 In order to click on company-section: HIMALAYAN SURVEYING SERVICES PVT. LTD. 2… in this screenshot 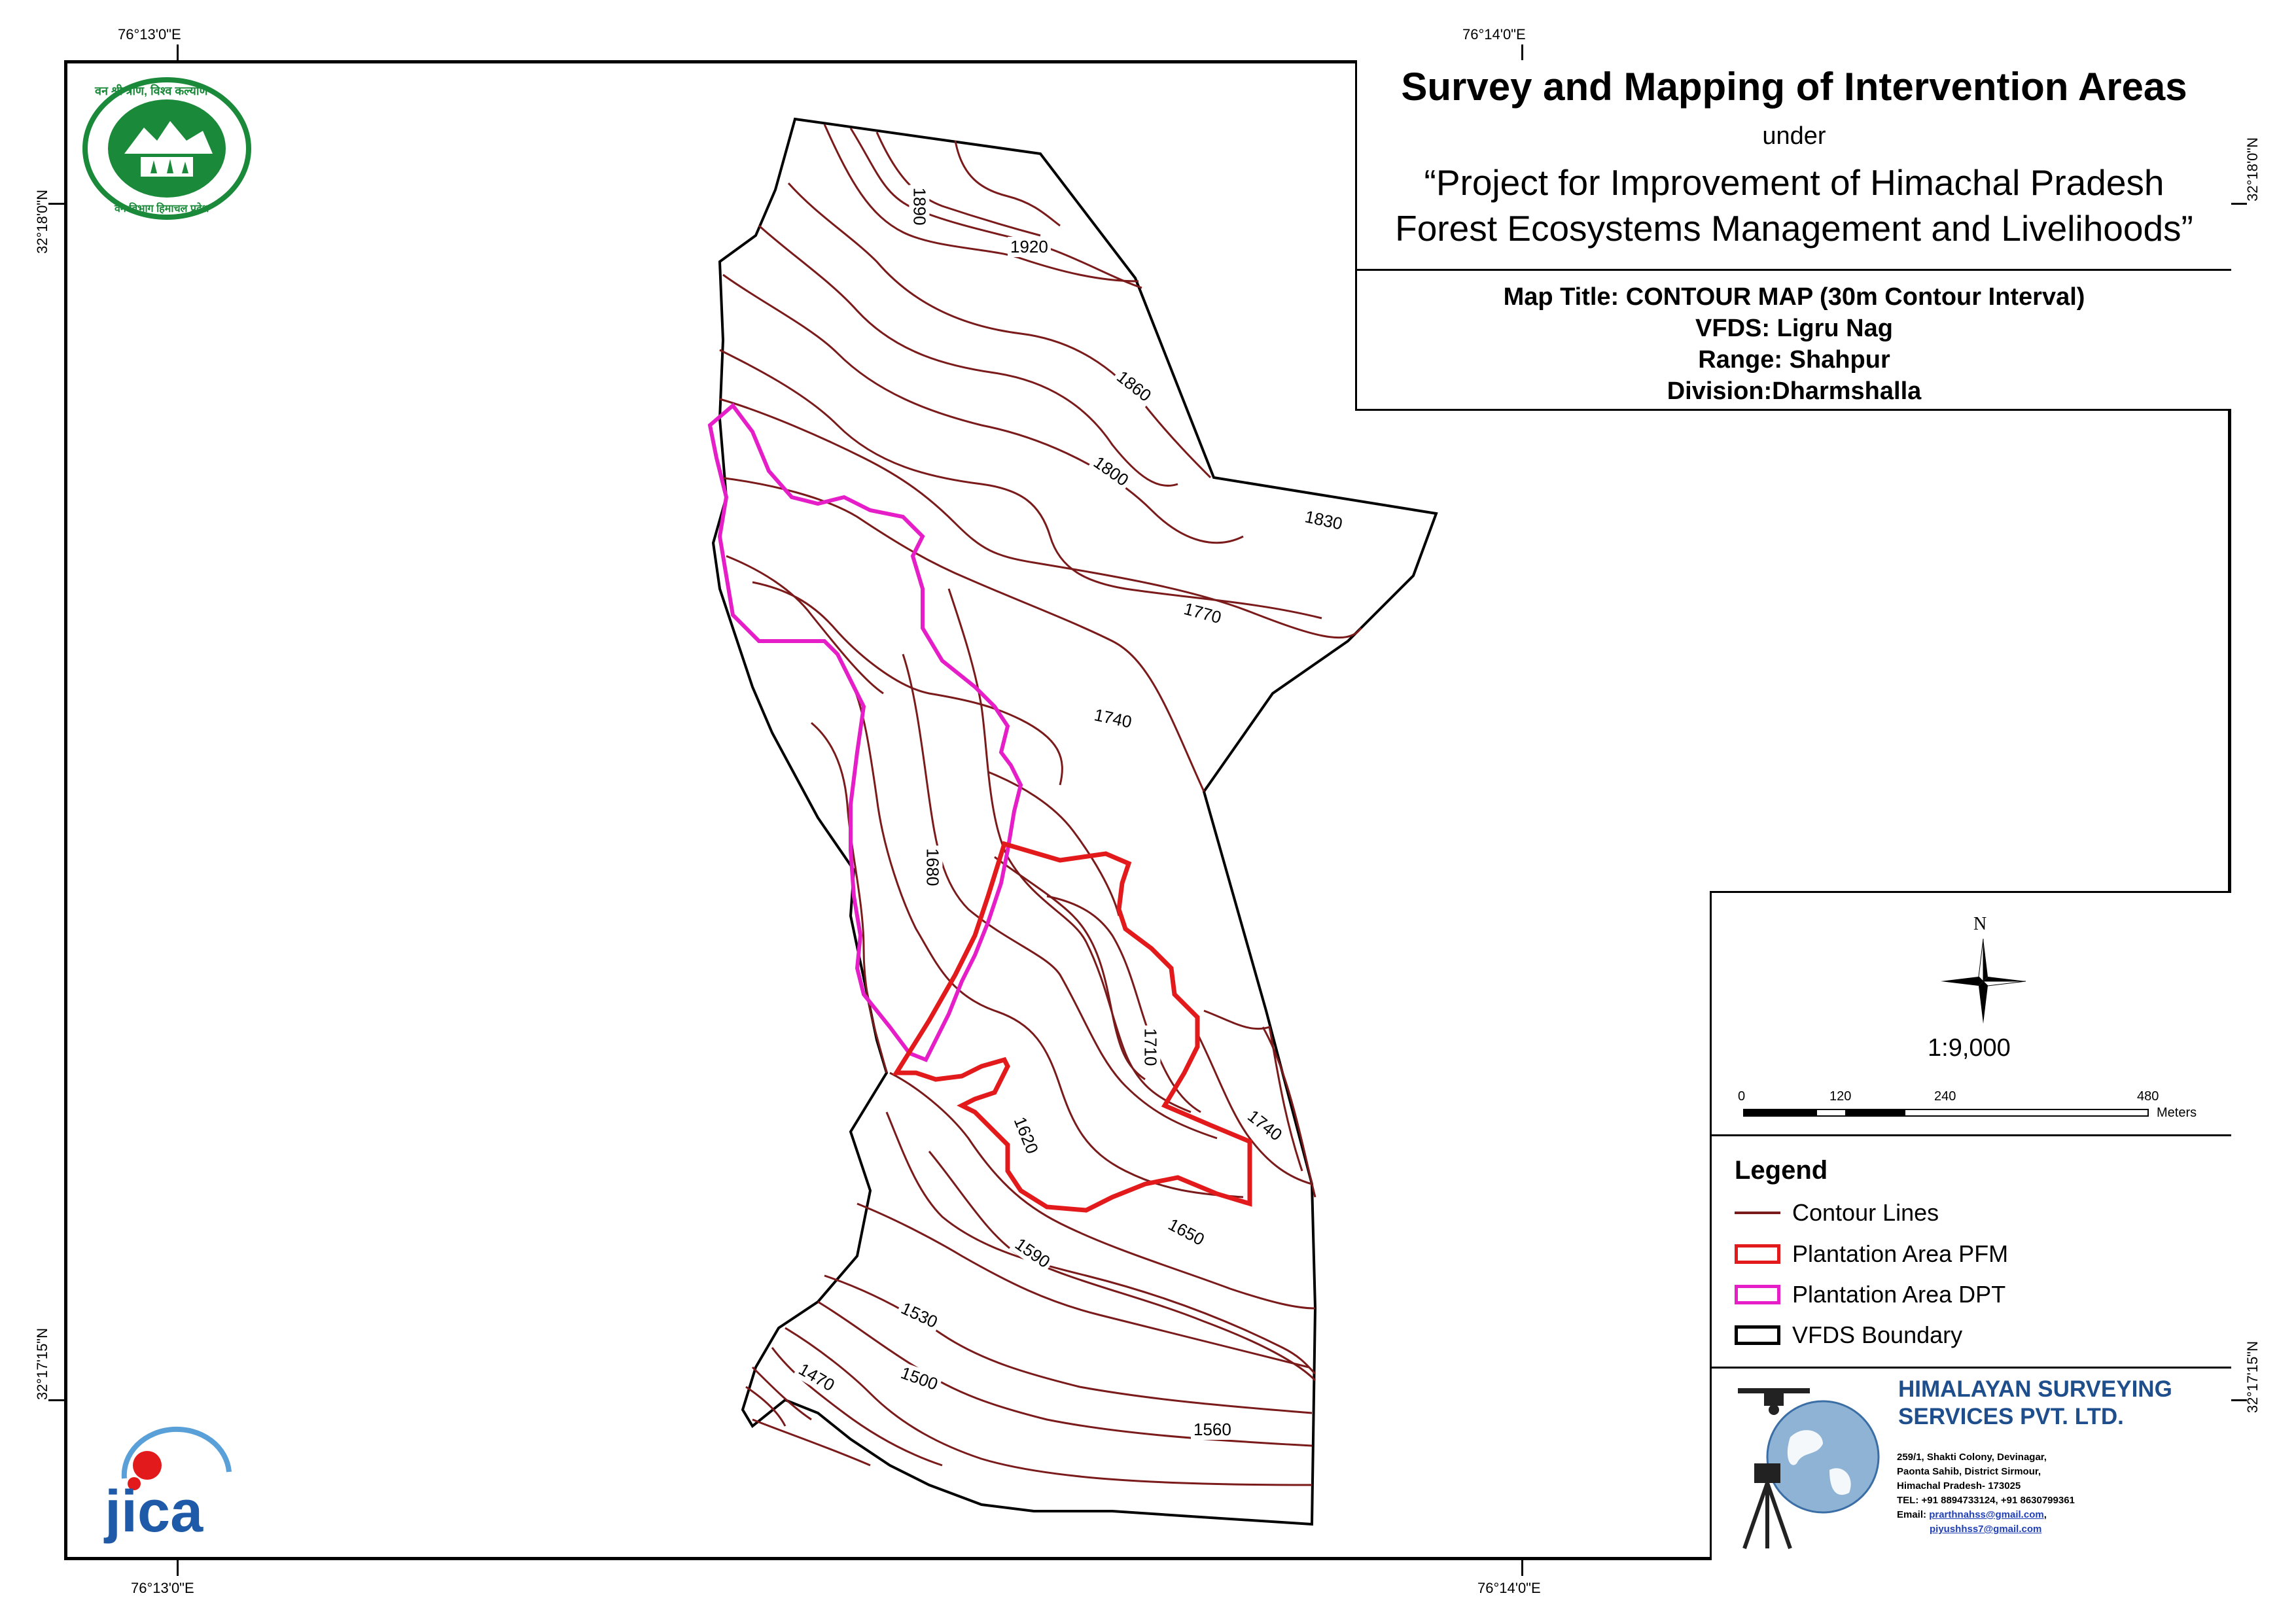, I will do `click(1971, 1465)`.